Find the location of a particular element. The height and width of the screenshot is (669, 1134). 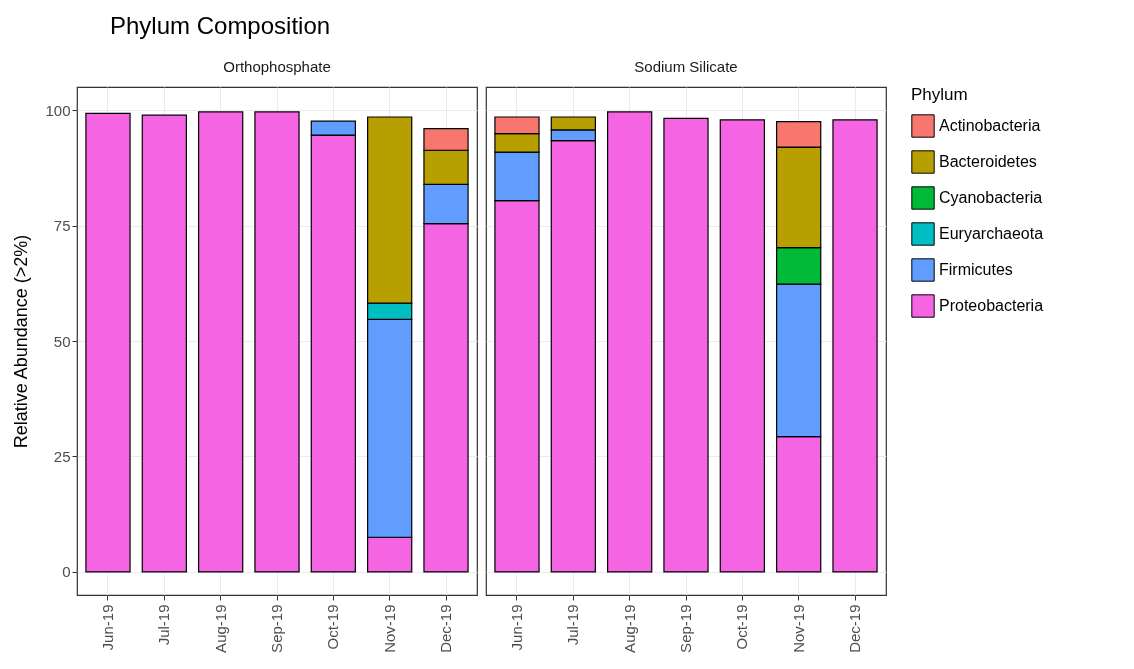

y-tick-label: 75 is located at coordinates (62, 226).